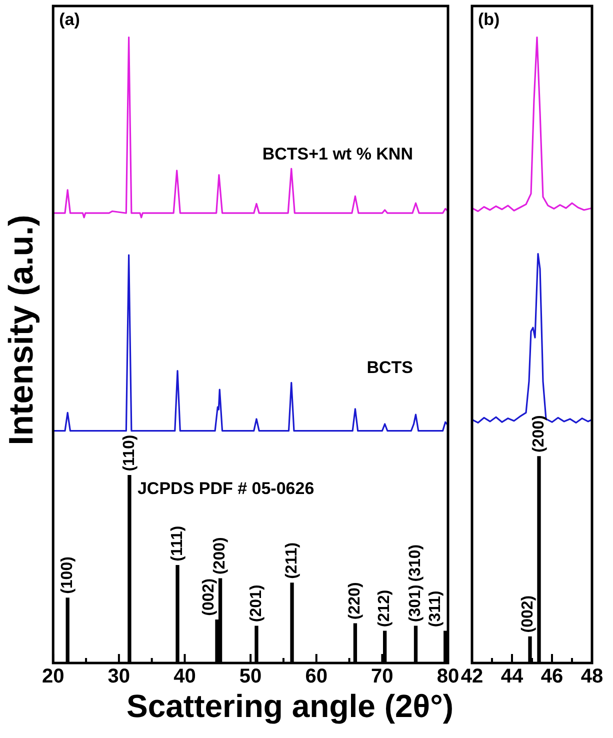 The image size is (613, 738). I want to click on x-tick-label: 48, so click(592, 677).